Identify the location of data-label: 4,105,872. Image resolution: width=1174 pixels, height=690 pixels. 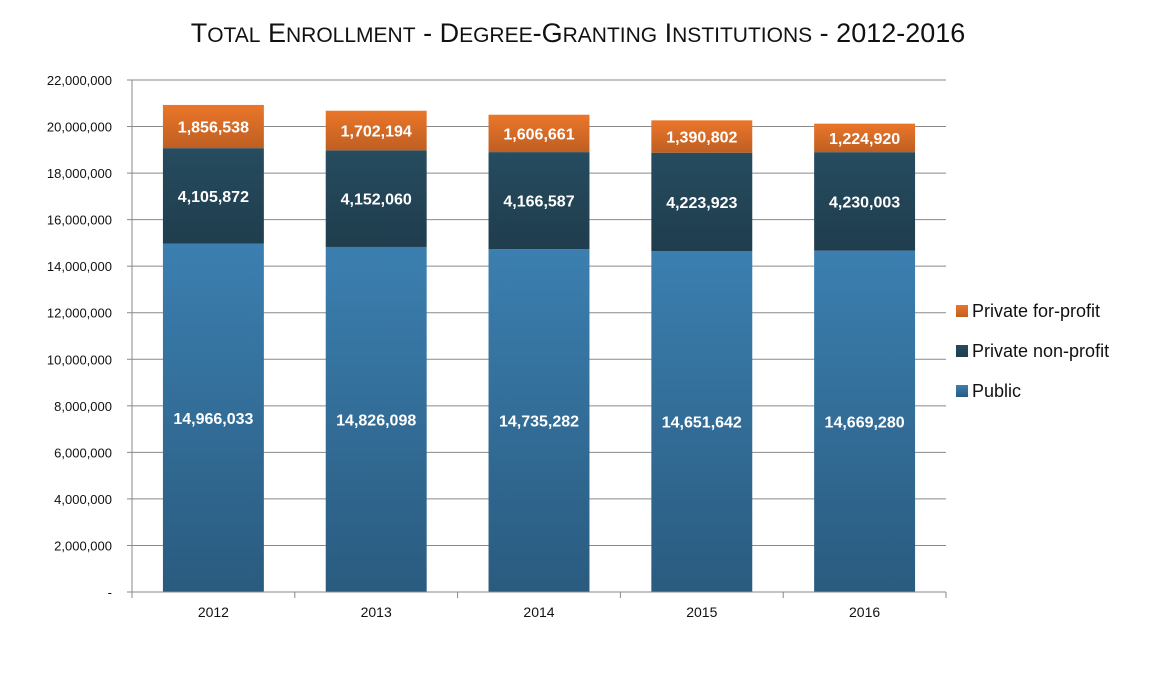
(213, 197).